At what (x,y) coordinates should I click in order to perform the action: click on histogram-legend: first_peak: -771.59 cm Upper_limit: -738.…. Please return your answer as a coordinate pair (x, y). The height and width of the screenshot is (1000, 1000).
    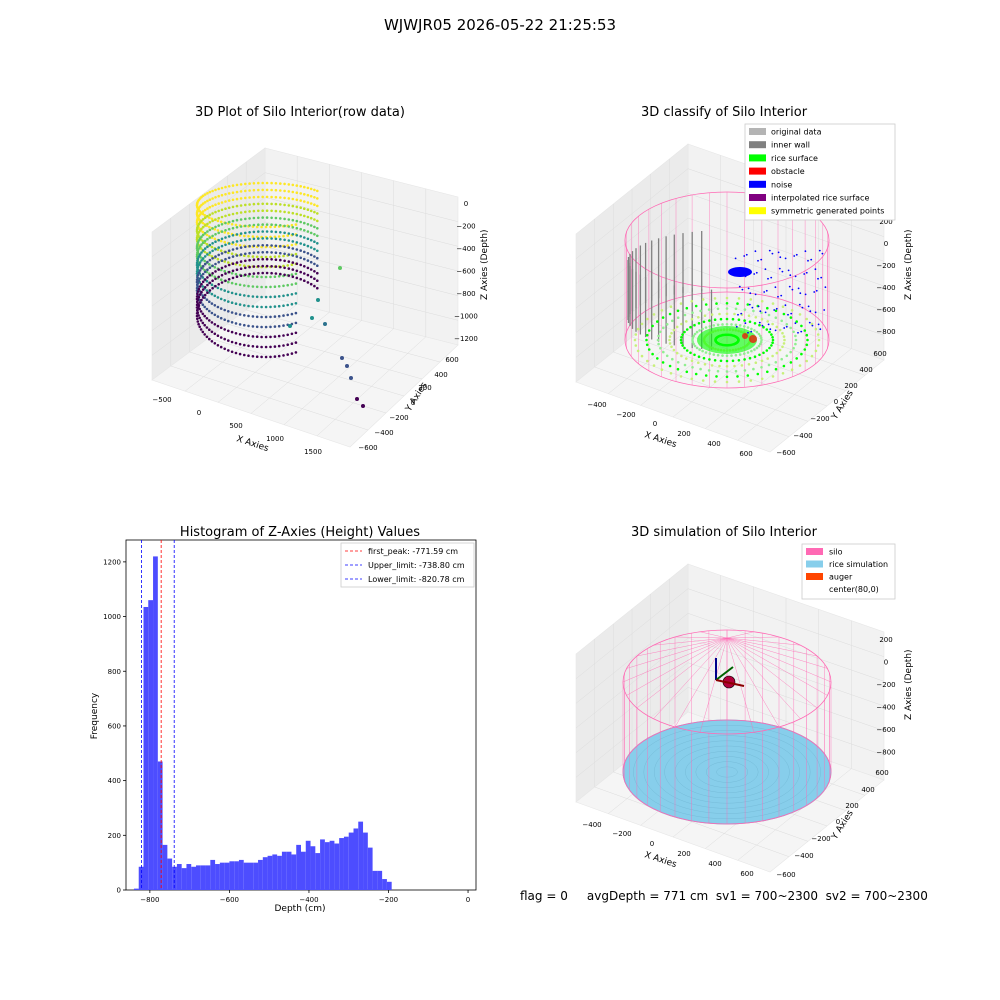
    Looking at the image, I should click on (407, 565).